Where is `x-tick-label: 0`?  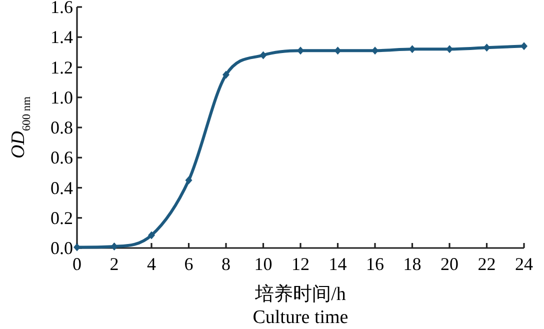 x-tick-label: 0 is located at coordinates (77, 264).